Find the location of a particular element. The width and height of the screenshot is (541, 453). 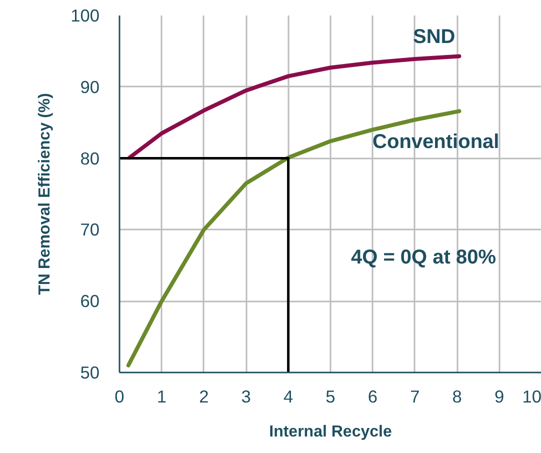

x-tick-label: 6 is located at coordinates (373, 396).